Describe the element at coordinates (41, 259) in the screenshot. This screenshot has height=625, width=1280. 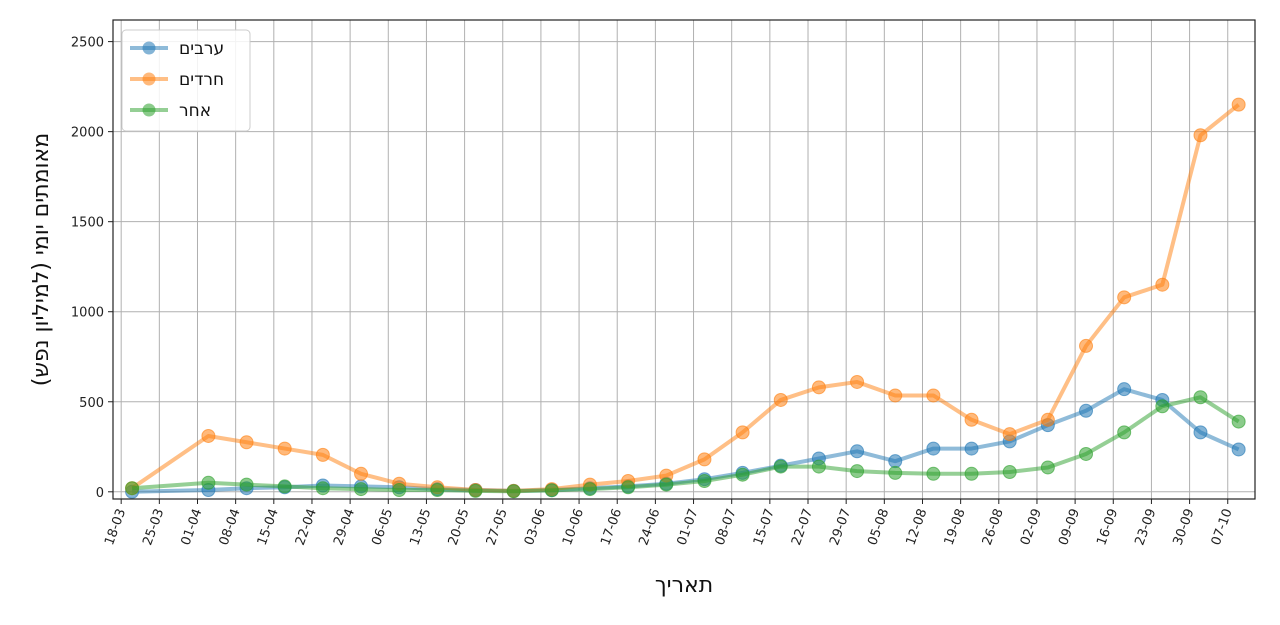
I see `y-axis-title: מאומתים יומי (למיליון נפש)` at that location.